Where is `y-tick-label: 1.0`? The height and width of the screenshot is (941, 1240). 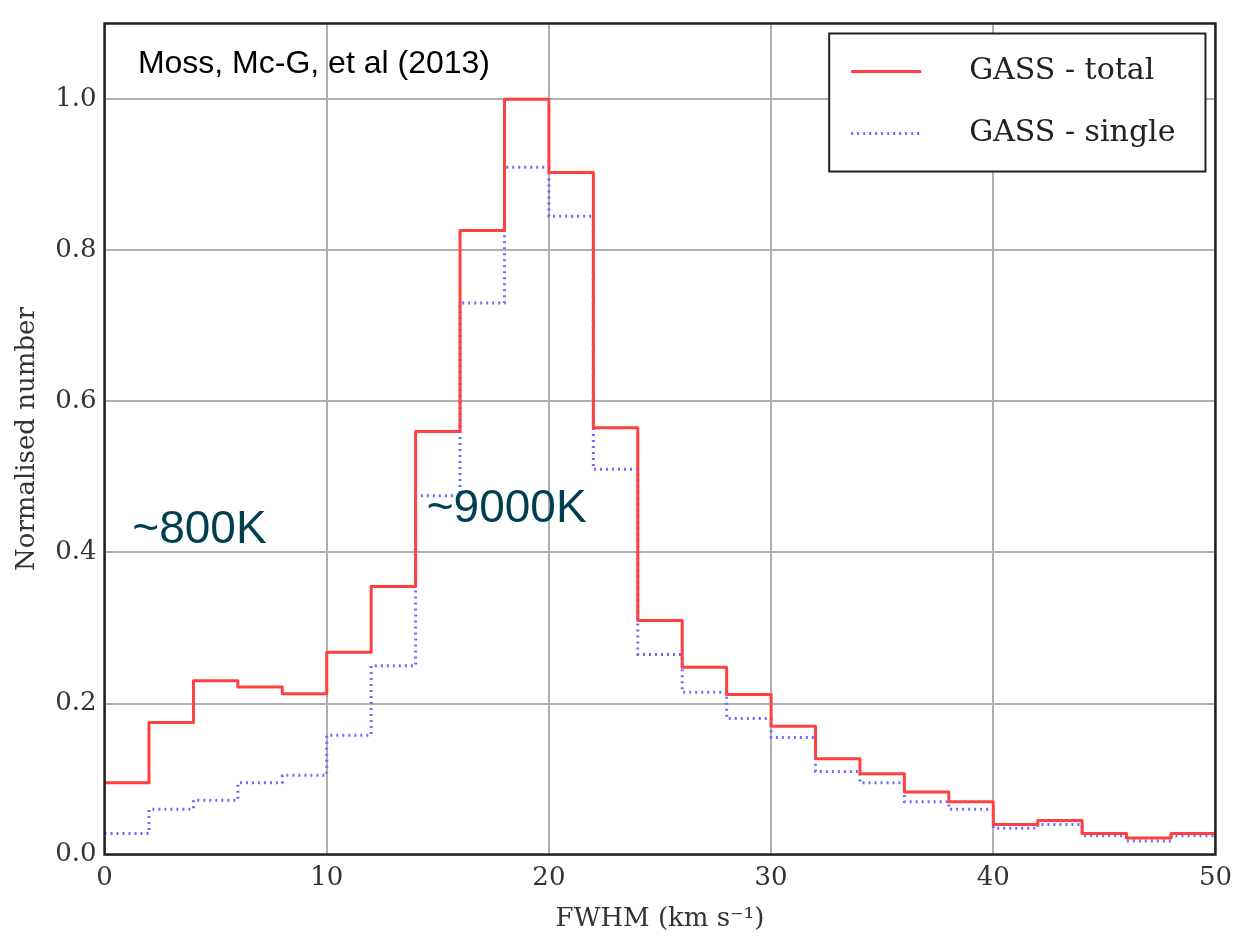
y-tick-label: 1.0 is located at coordinates (76, 96).